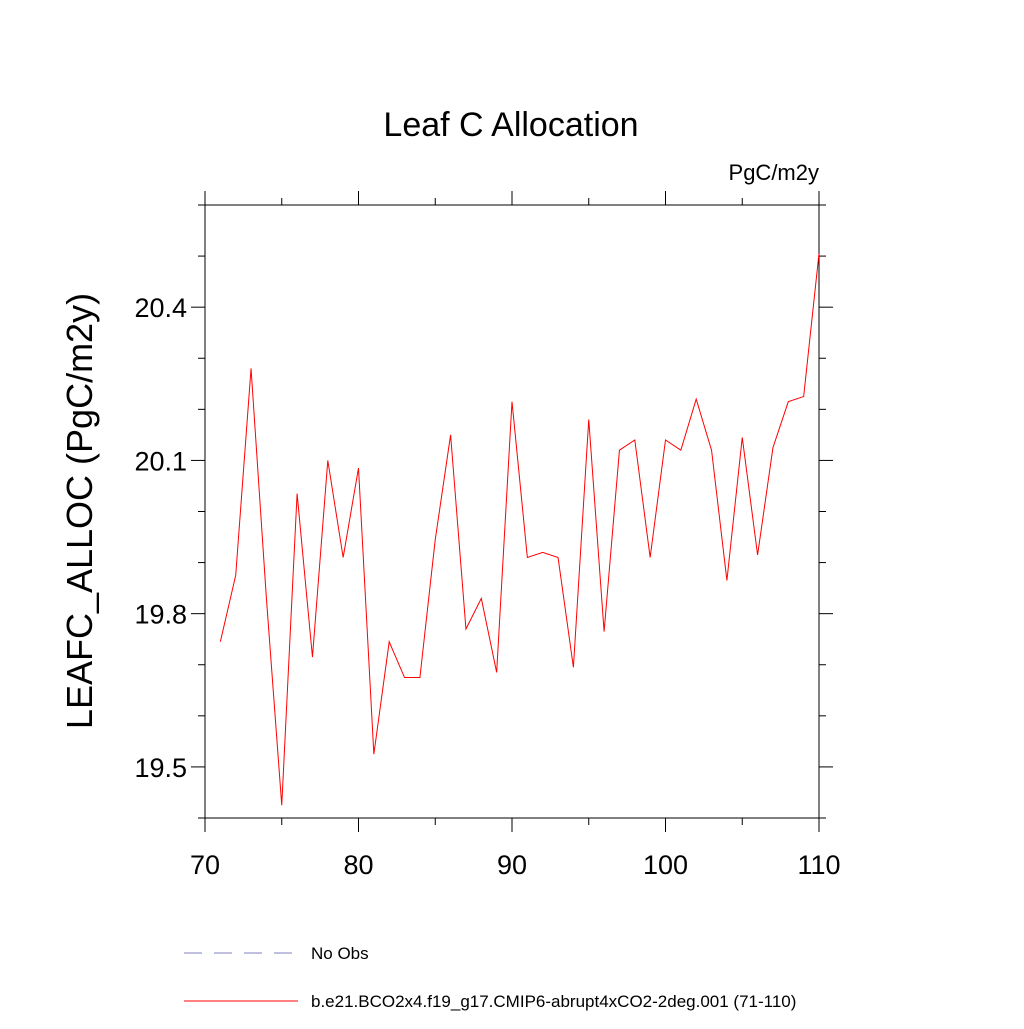 The width and height of the screenshot is (1024, 1029). Describe the element at coordinates (774, 172) in the screenshot. I see `units-label: PgC/m2y` at that location.